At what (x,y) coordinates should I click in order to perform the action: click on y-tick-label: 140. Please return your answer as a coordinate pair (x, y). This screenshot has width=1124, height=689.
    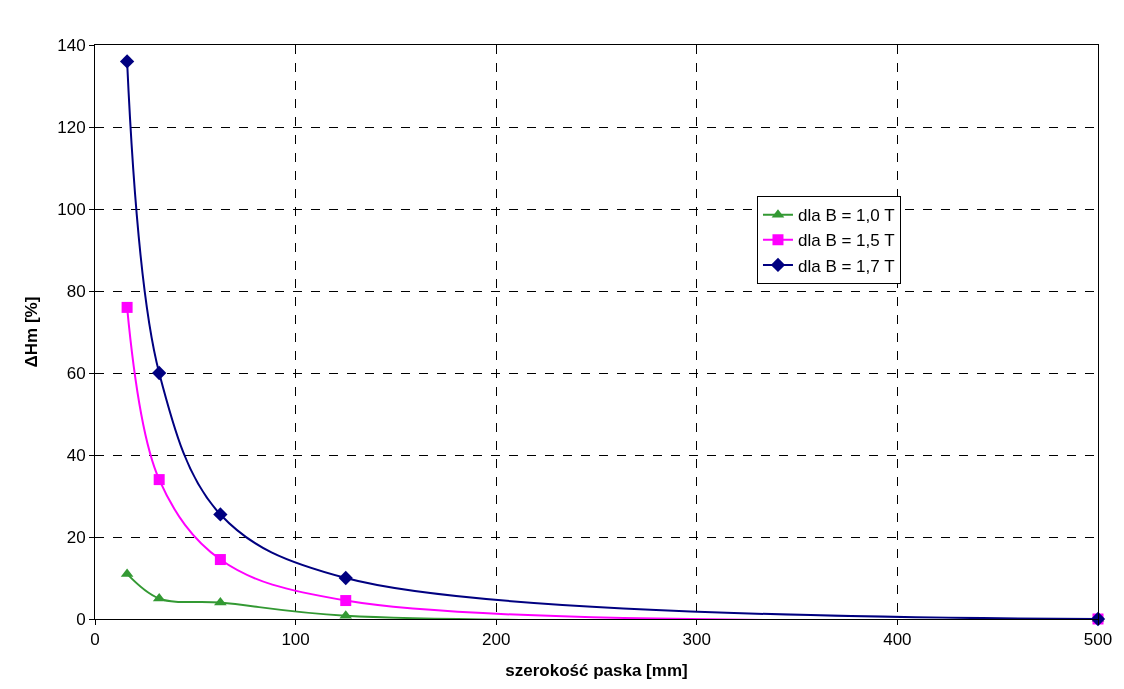
    Looking at the image, I should click on (71, 45).